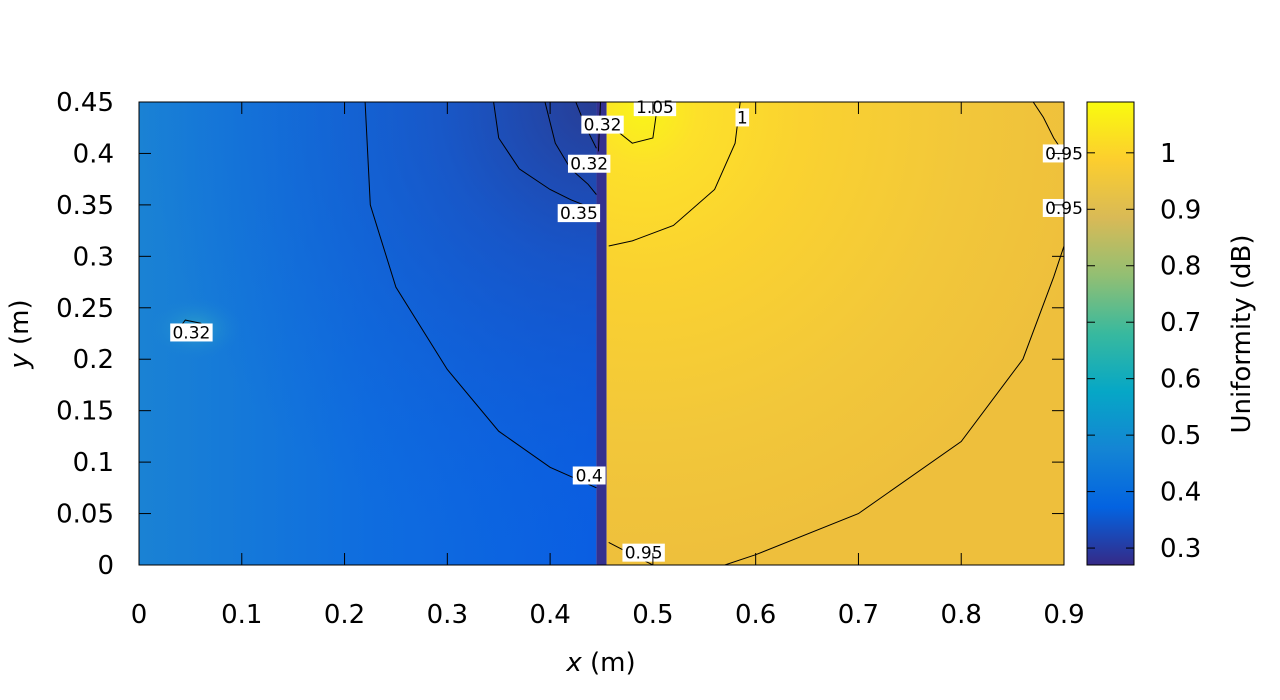 Image resolution: width=1280 pixels, height=700 pixels. Describe the element at coordinates (1180, 380) in the screenshot. I see `colorbar-tick-label: 0.6` at that location.